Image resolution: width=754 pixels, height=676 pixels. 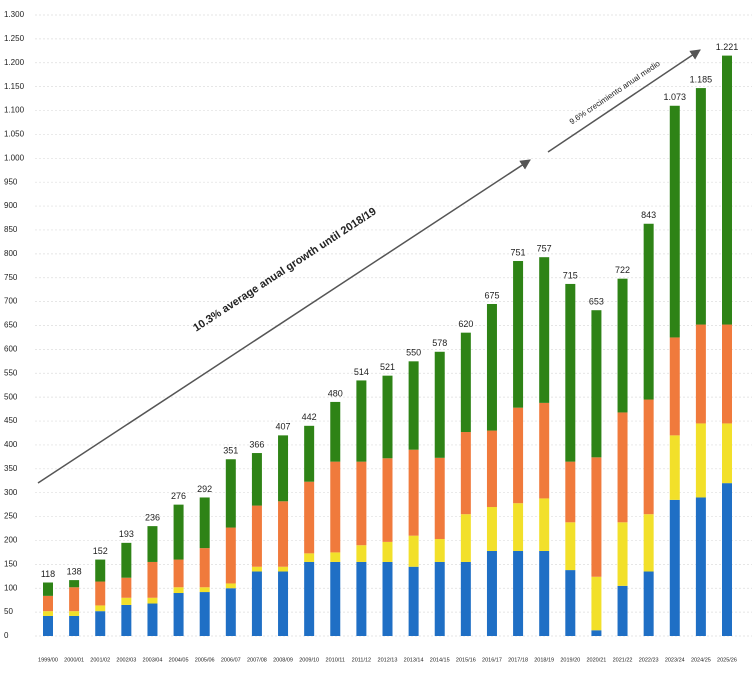 I want to click on x-tick-label: 2011/12, so click(x=361, y=660).